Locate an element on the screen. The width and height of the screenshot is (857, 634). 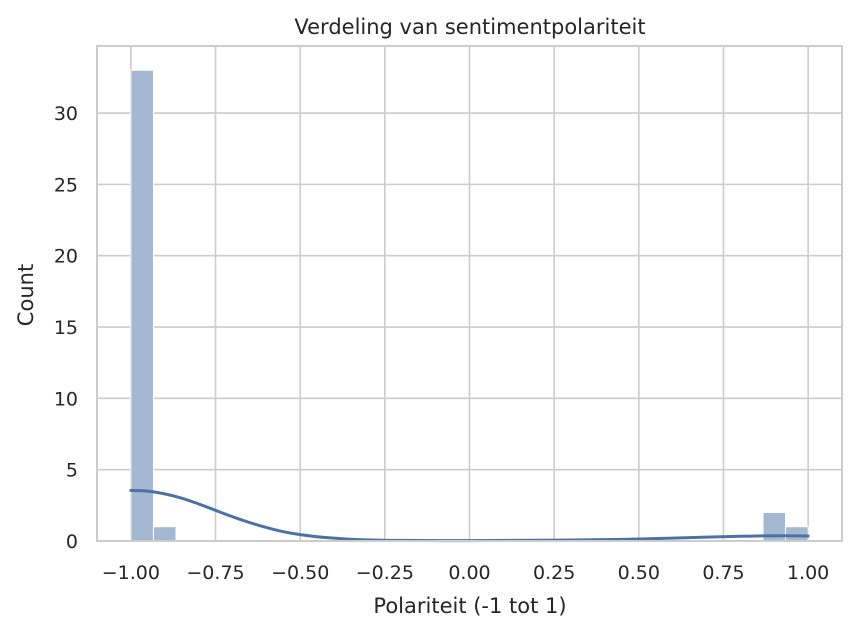
chart-title: Verdeling van sentimentpolariteit is located at coordinates (469, 27).